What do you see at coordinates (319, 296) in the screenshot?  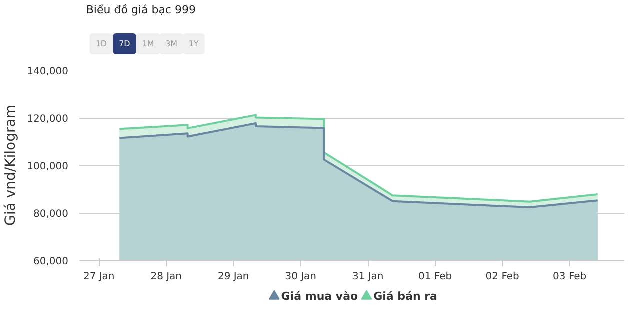 I see `legend-label: Giá mua vào` at bounding box center [319, 296].